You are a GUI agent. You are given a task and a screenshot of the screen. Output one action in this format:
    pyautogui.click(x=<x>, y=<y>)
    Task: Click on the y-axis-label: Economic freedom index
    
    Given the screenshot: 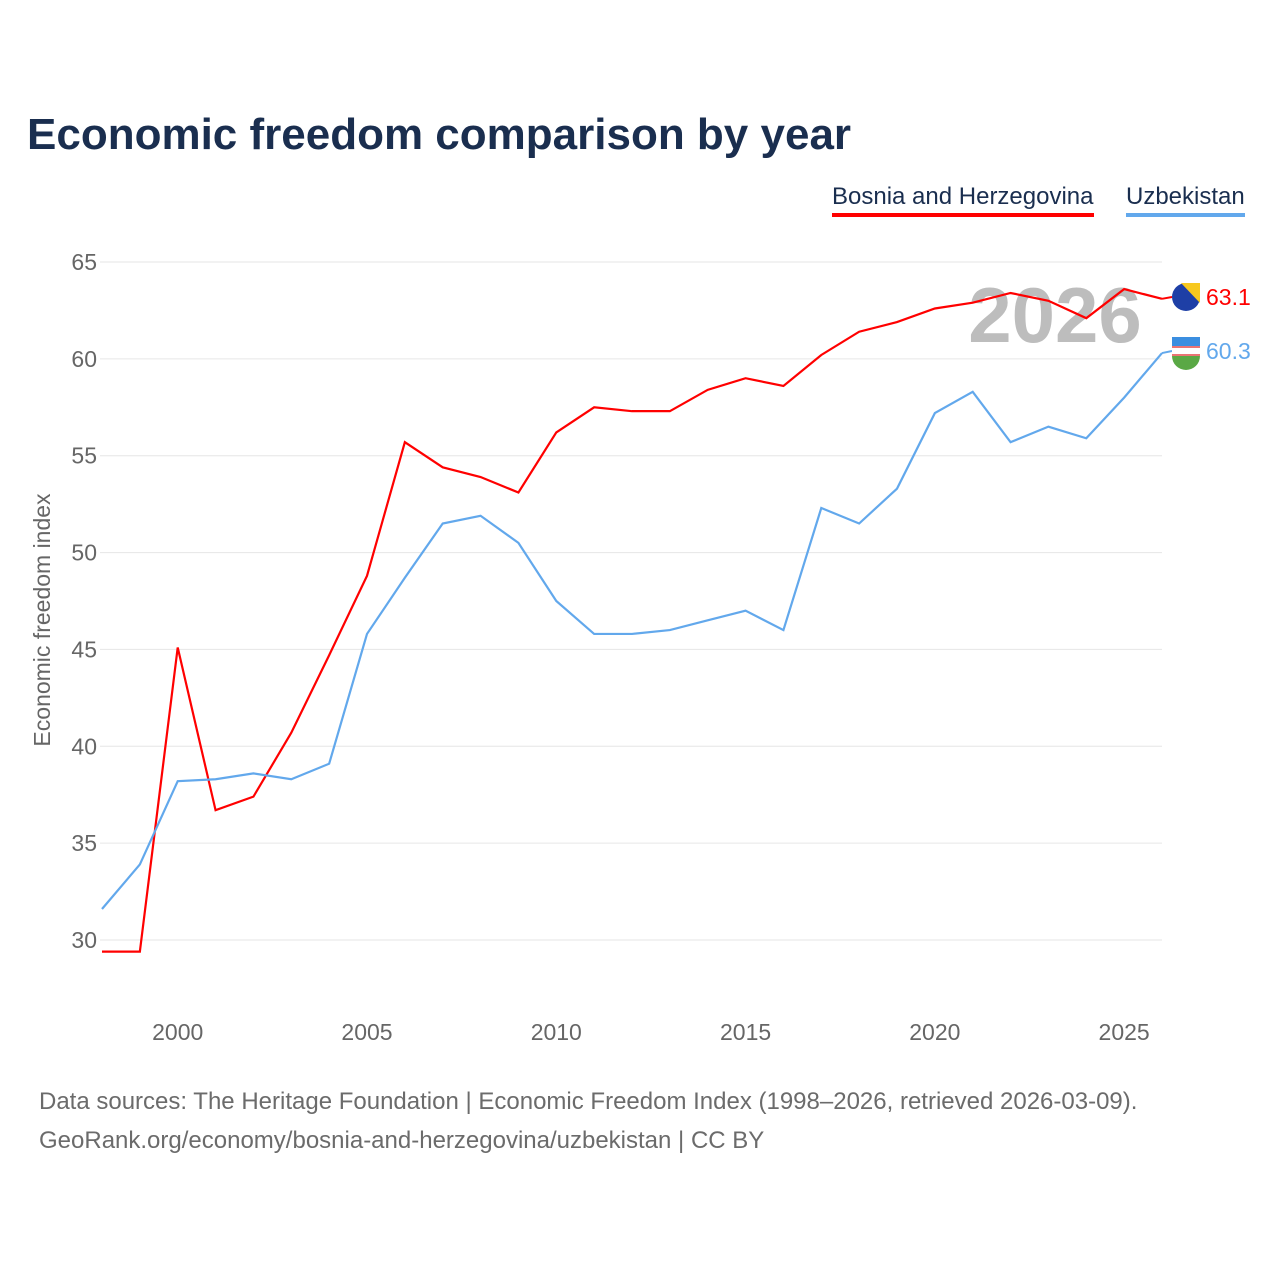 What is the action you would take?
    pyautogui.click(x=42, y=620)
    